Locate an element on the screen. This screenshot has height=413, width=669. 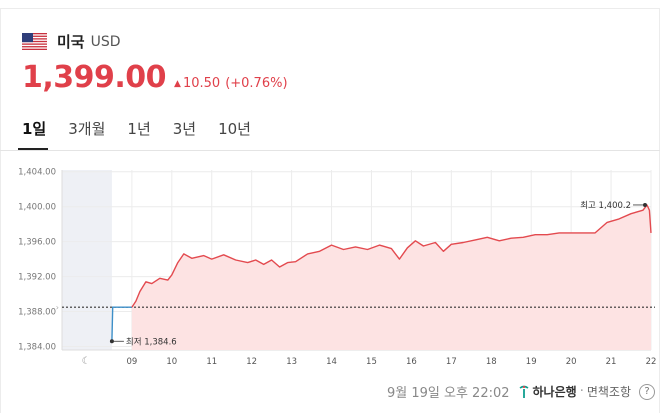
price-row: 1,399.00 ▲ 10.50 (+0.76%) is located at coordinates (155, 77).